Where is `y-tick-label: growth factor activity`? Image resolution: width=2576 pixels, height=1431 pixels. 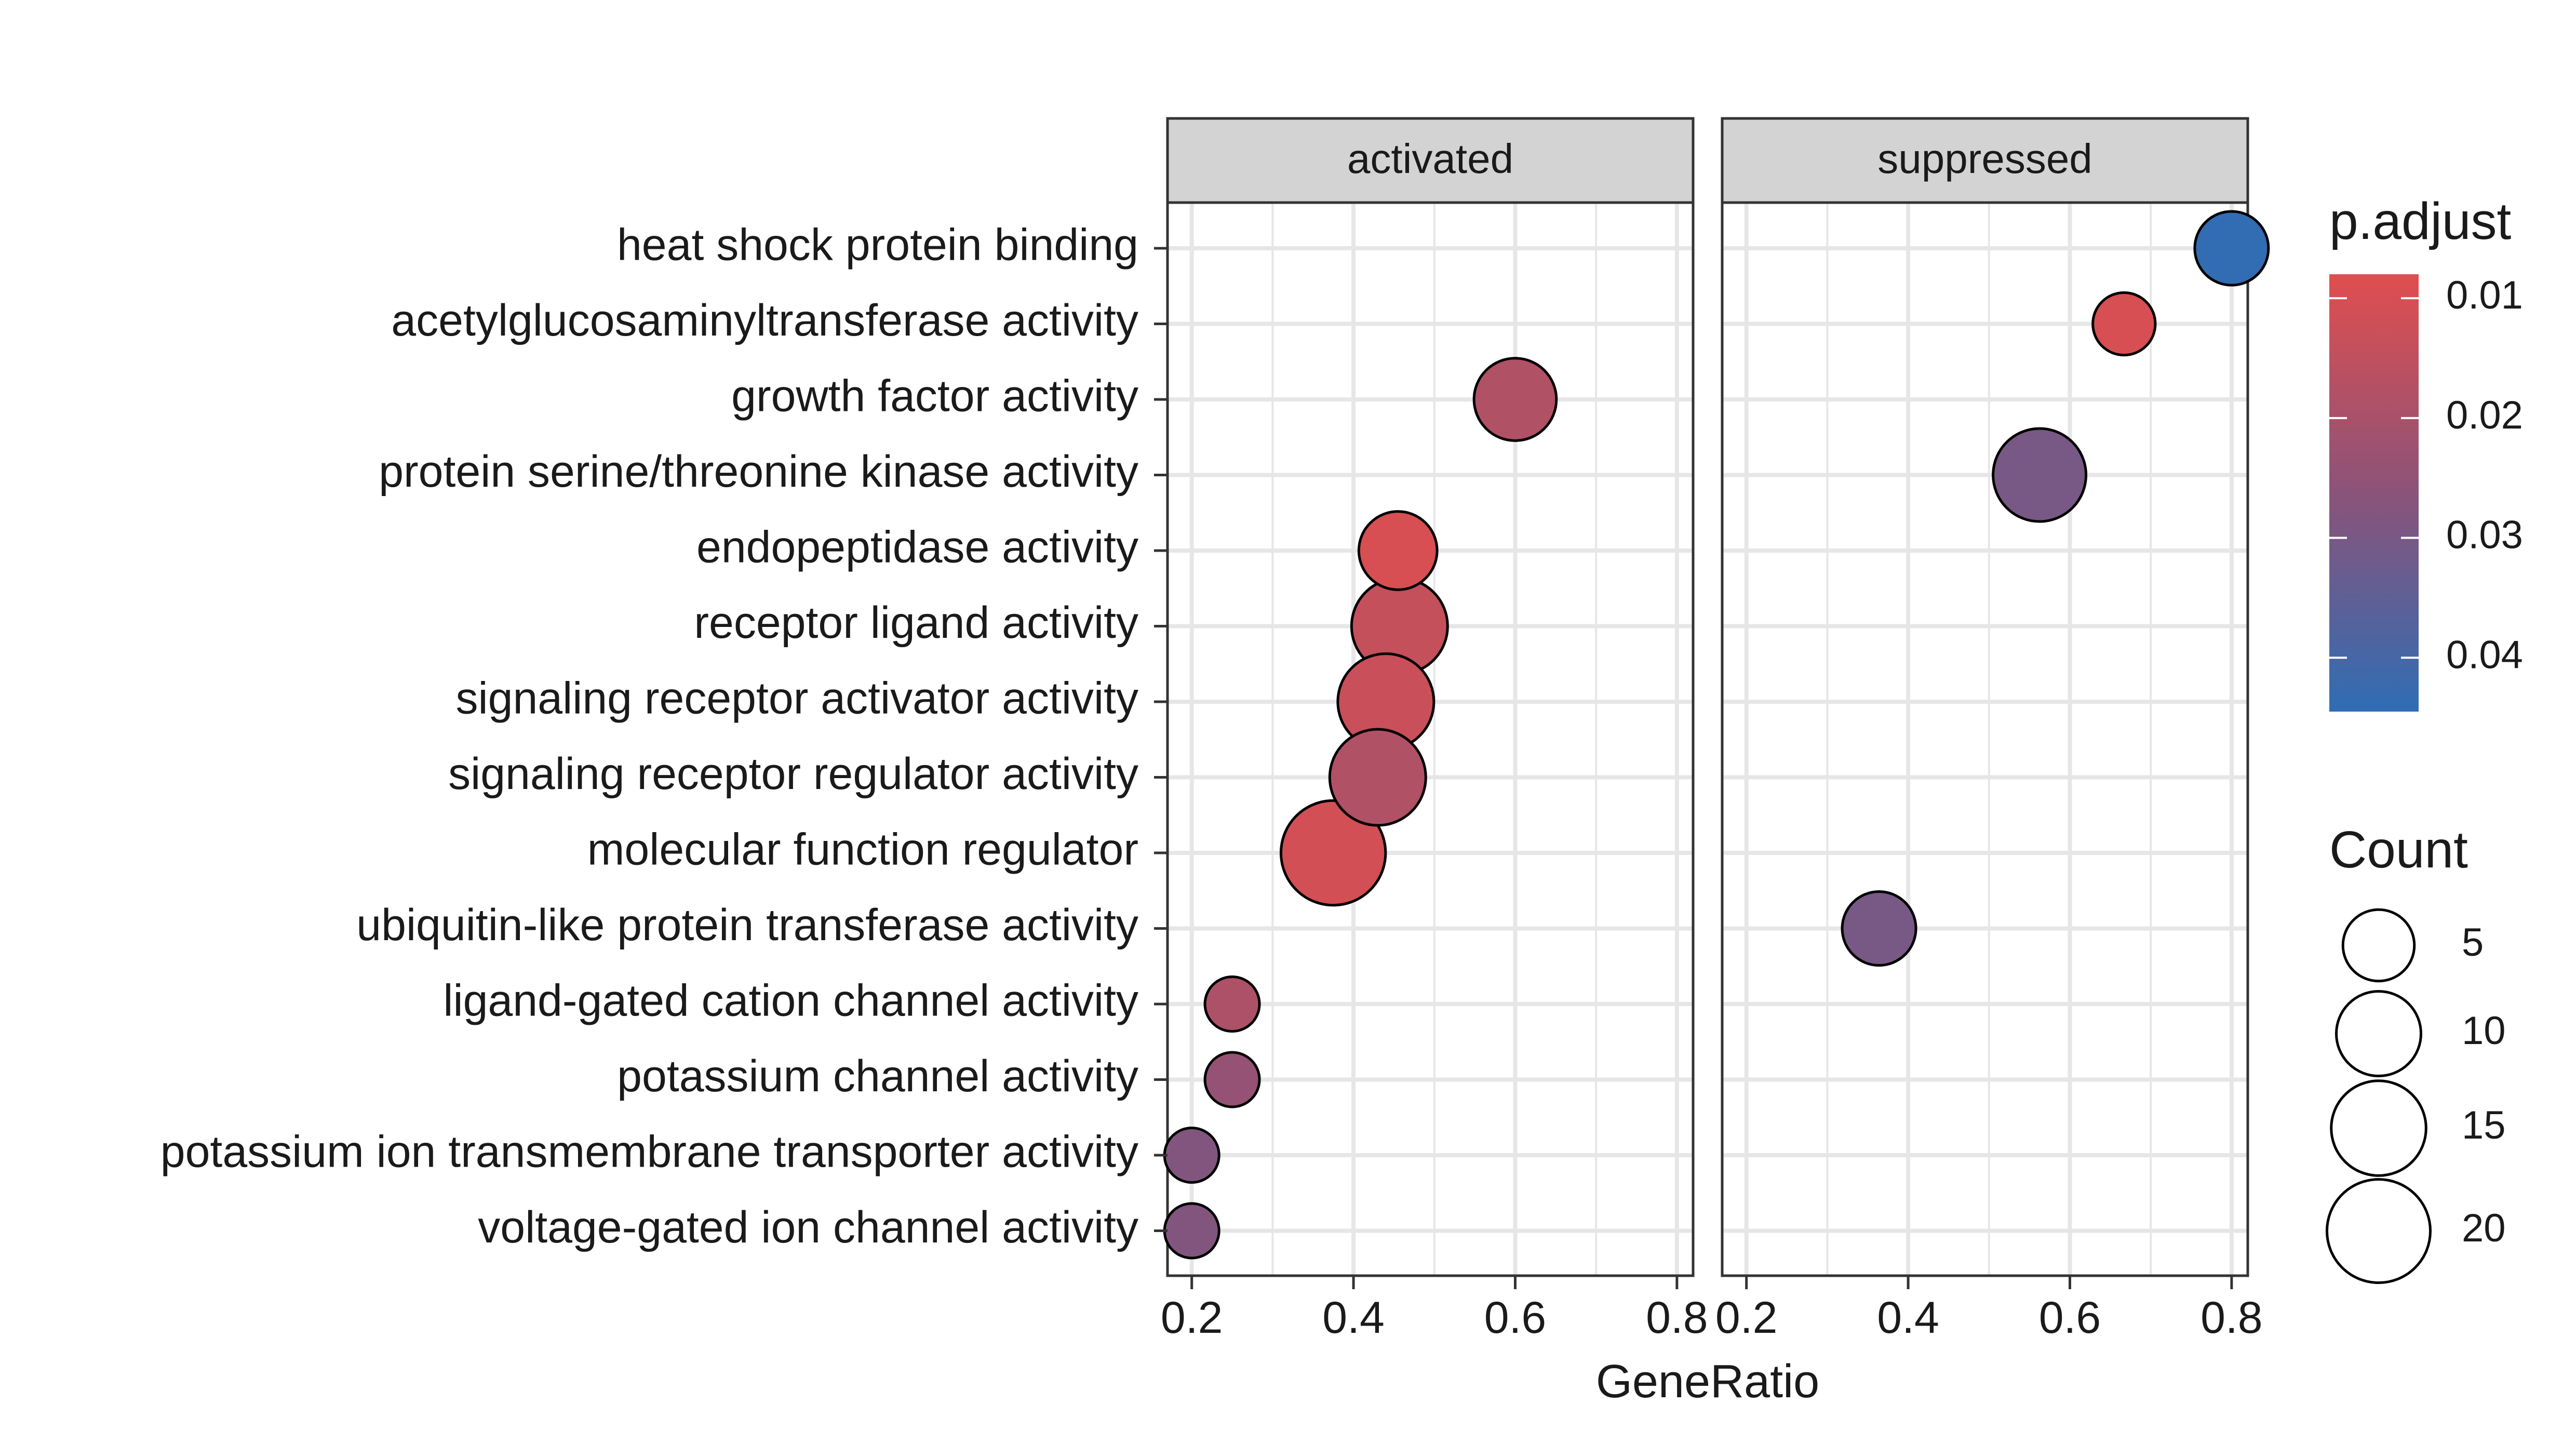
y-tick-label: growth factor activity is located at coordinates (935, 396).